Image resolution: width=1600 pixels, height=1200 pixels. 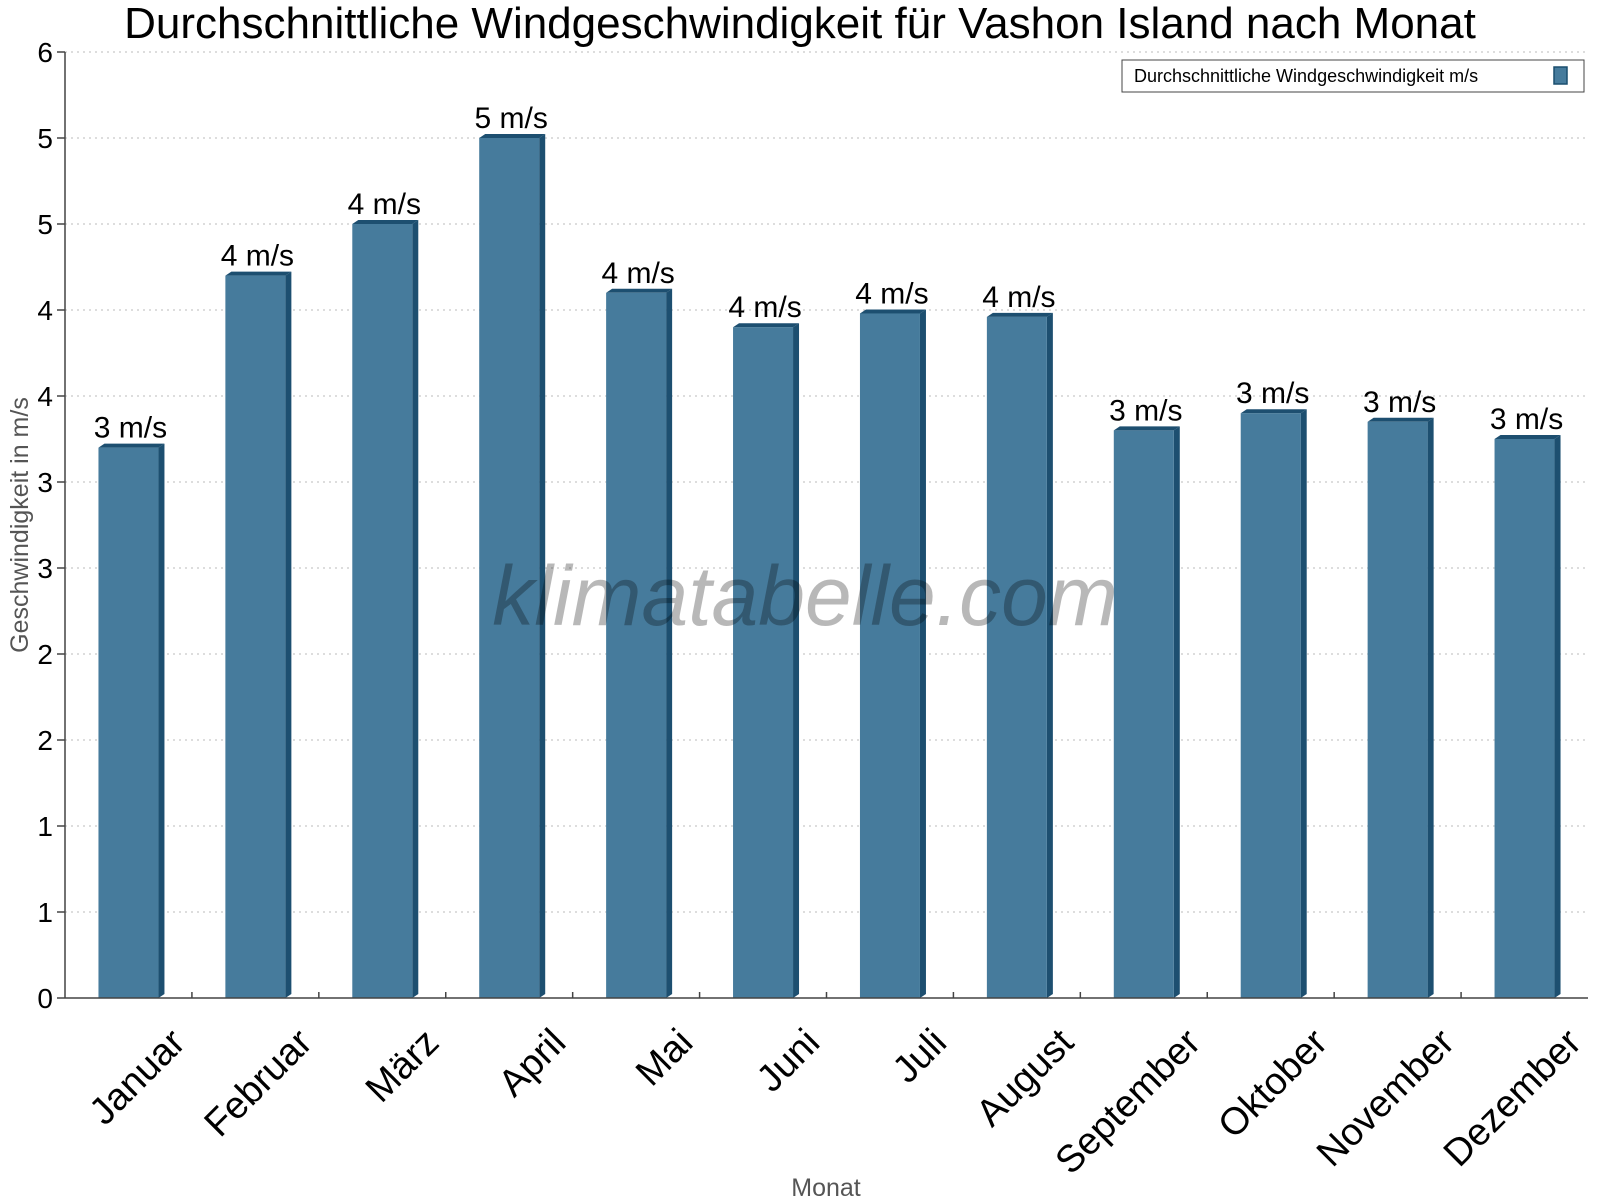 What do you see at coordinates (1026, 1078) in the screenshot?
I see `x-tick-label: August` at bounding box center [1026, 1078].